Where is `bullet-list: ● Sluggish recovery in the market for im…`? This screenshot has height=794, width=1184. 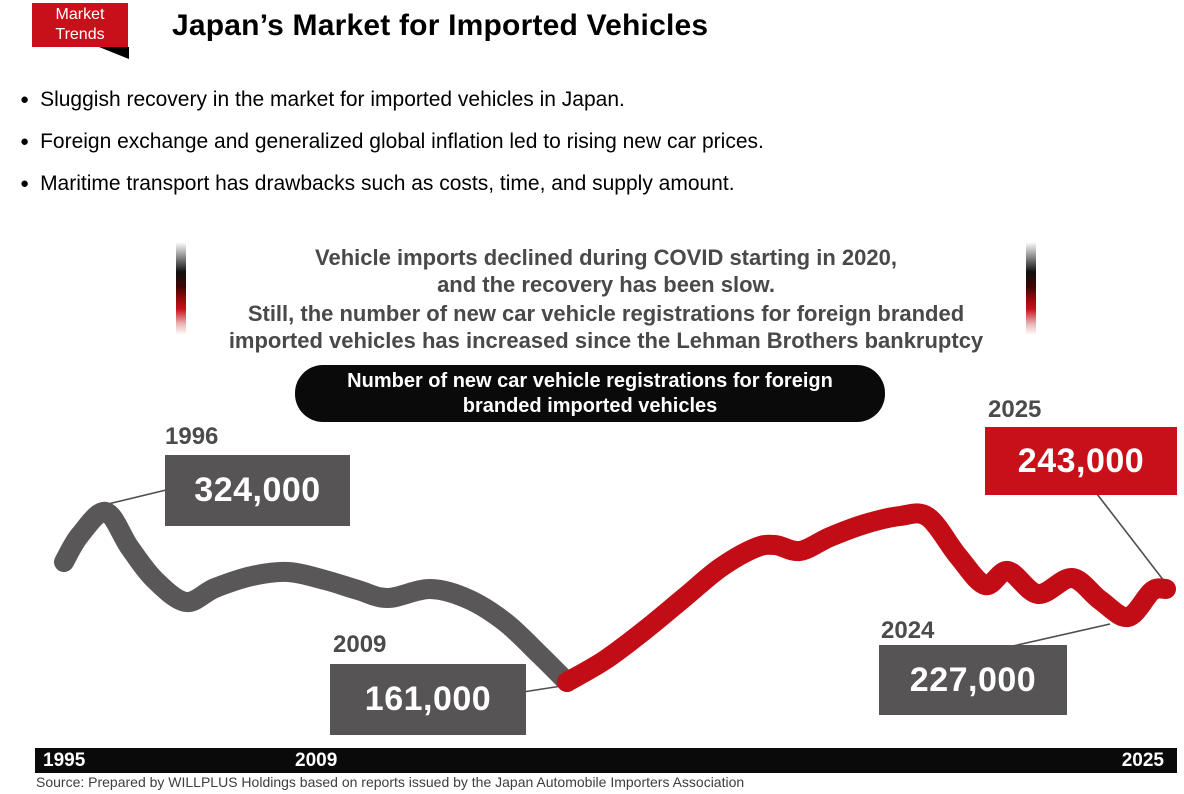 bullet-list: ● Sluggish recovery in the market for im… is located at coordinates (392, 150).